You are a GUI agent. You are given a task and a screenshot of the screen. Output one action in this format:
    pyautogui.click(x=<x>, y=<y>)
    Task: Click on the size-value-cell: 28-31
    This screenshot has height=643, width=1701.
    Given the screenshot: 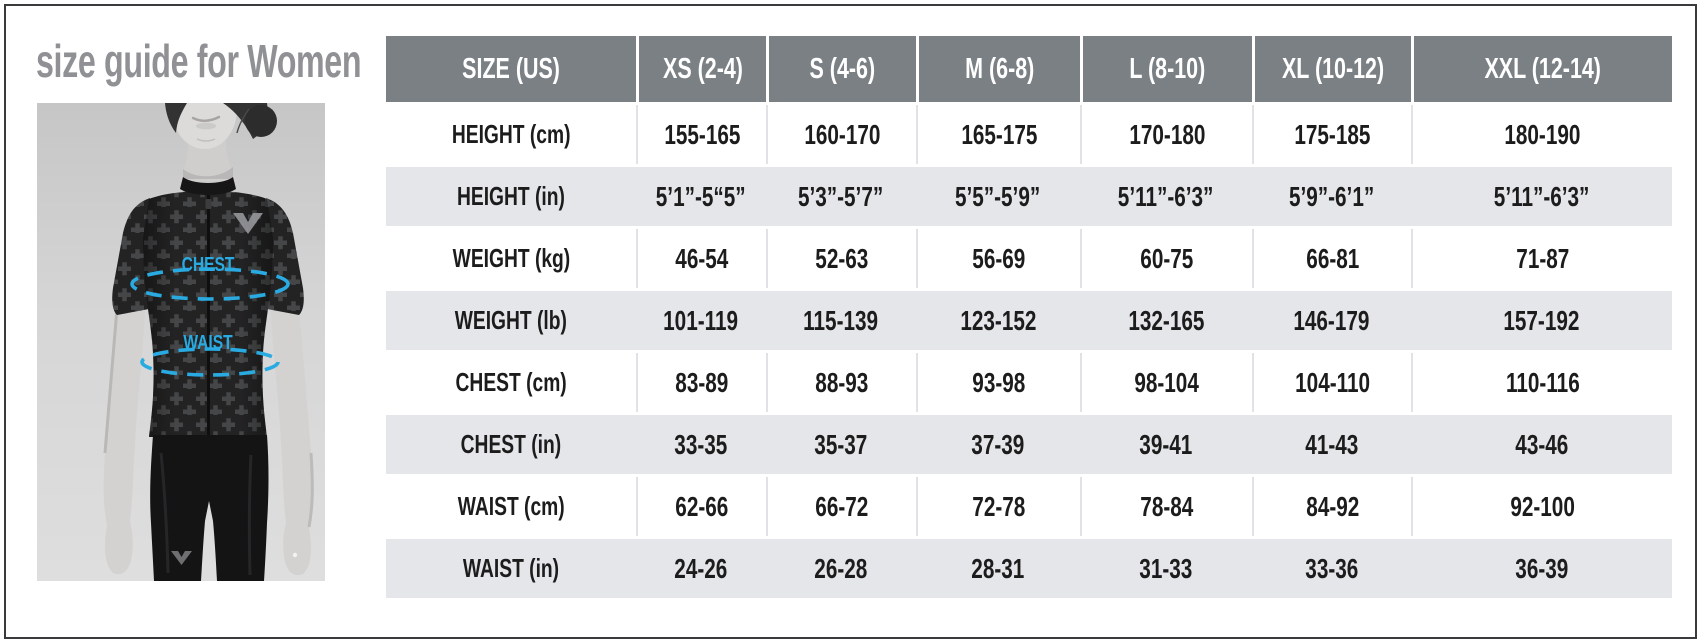 What is the action you would take?
    pyautogui.click(x=998, y=568)
    